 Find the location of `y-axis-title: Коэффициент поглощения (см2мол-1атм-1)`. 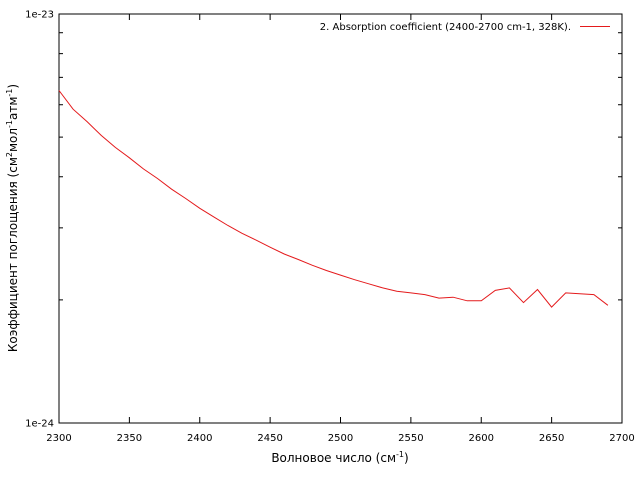

y-axis-title: Коэффициент поглощения (см2мол-1атм-1) is located at coordinates (12, 218).